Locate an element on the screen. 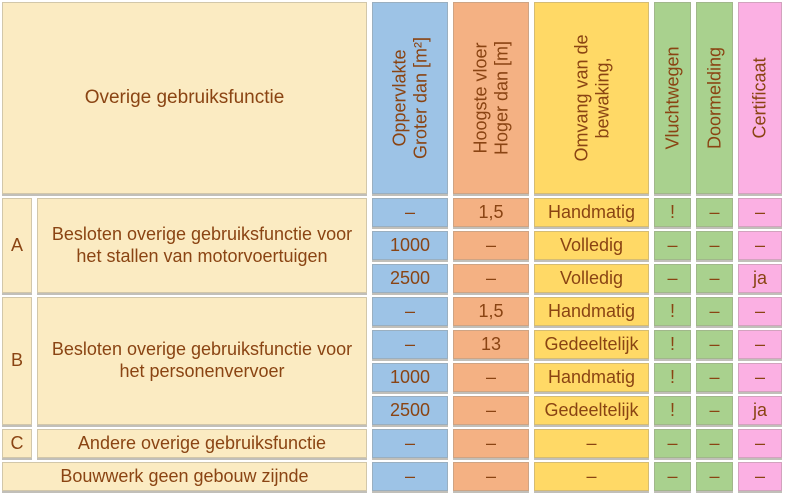 The image size is (786, 496). cell-oppervlakte-row9: – is located at coordinates (410, 476).